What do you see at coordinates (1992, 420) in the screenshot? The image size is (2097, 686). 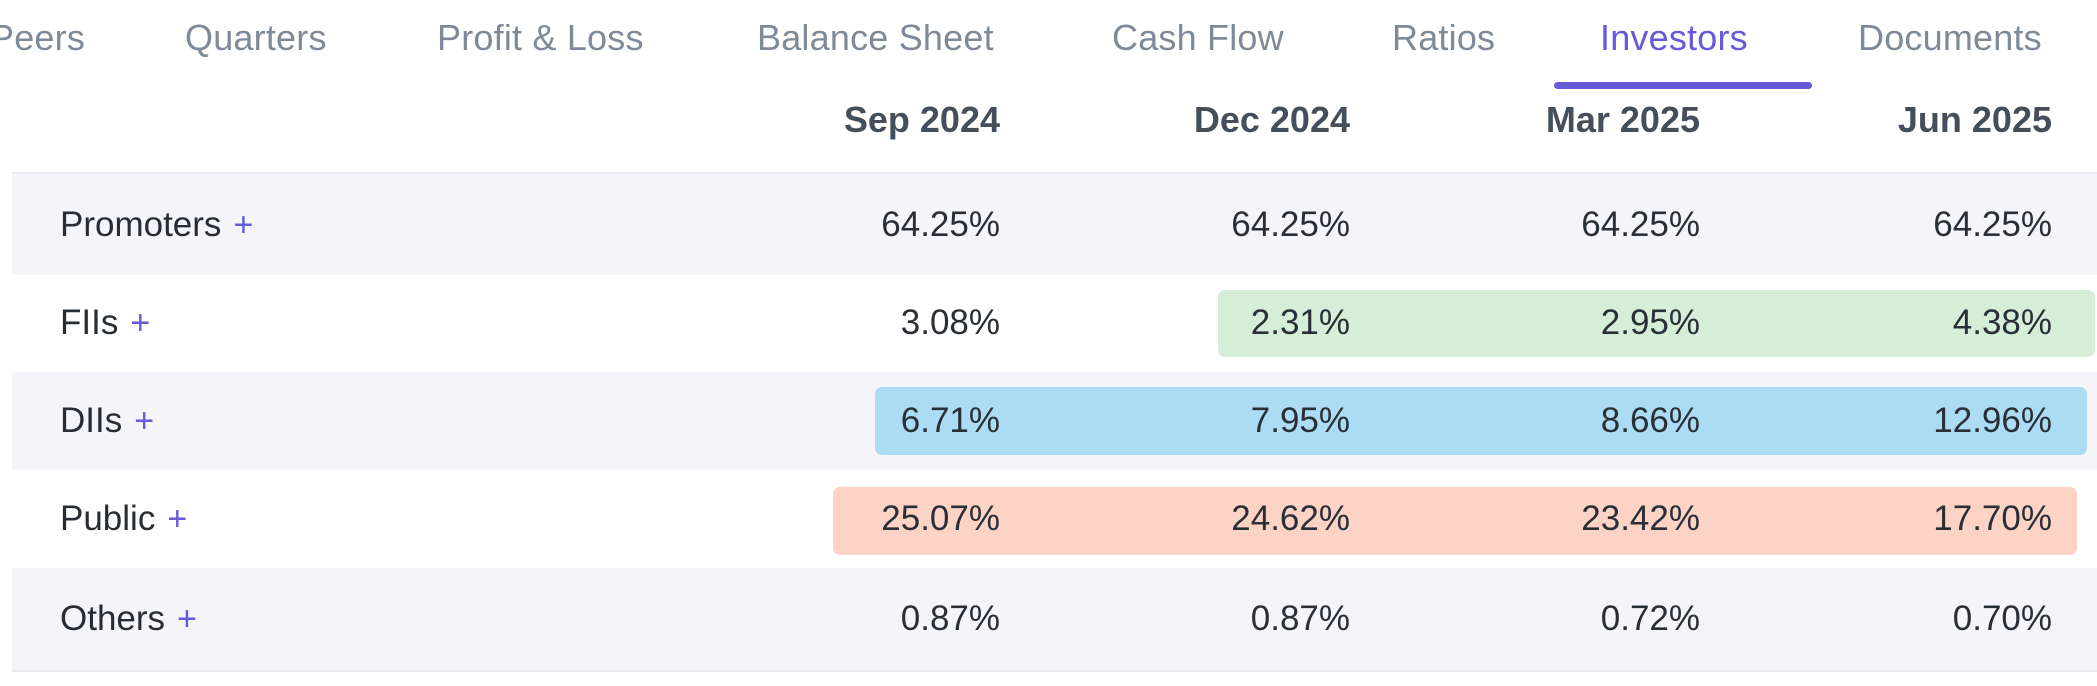 I see `cell-value: 12.96%` at bounding box center [1992, 420].